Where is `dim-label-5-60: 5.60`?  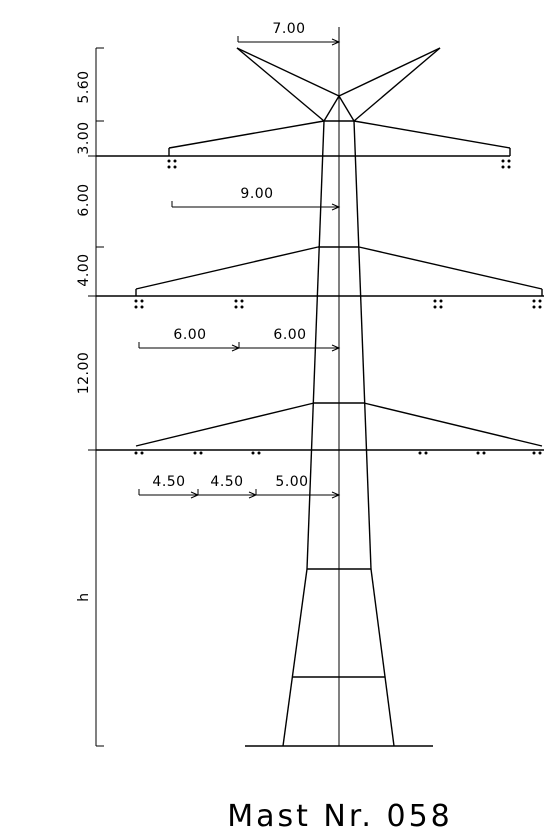 dim-label-5-60: 5.60 is located at coordinates (84, 86).